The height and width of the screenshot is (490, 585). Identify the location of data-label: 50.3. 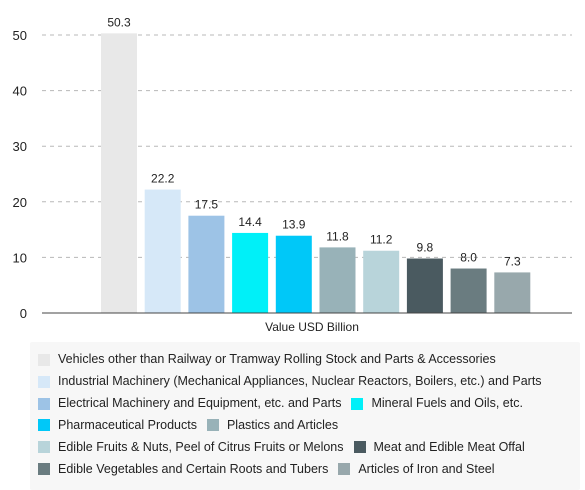
(119, 22).